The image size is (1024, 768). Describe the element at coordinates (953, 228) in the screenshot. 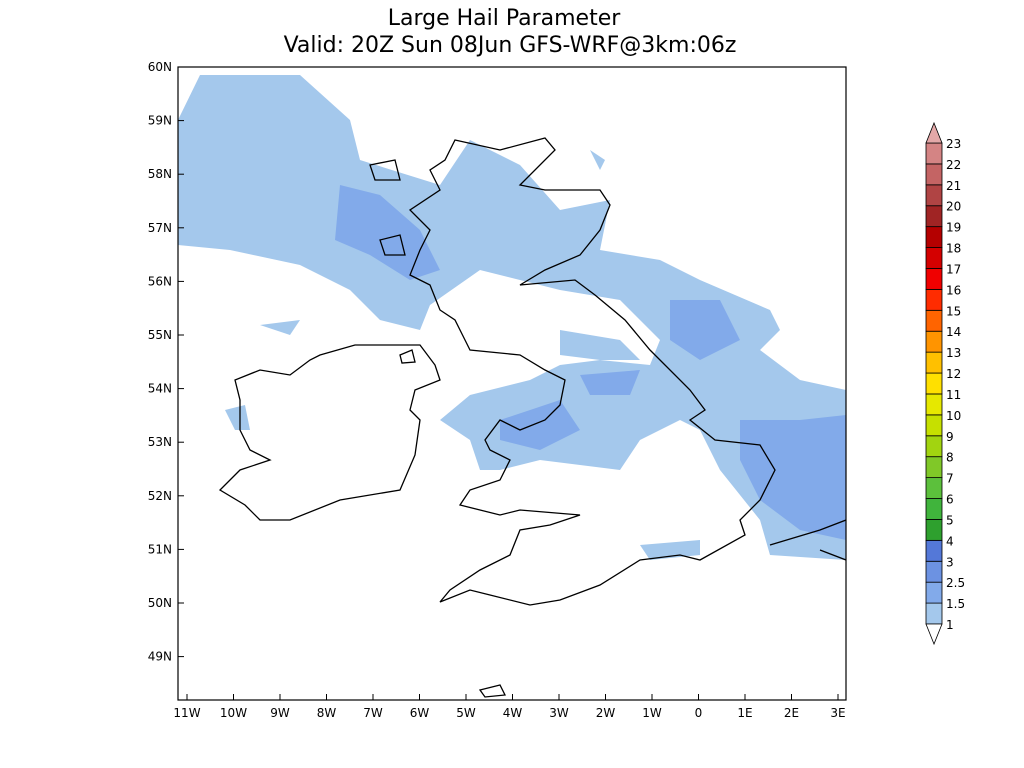

I see `colorbar-label: 19` at that location.